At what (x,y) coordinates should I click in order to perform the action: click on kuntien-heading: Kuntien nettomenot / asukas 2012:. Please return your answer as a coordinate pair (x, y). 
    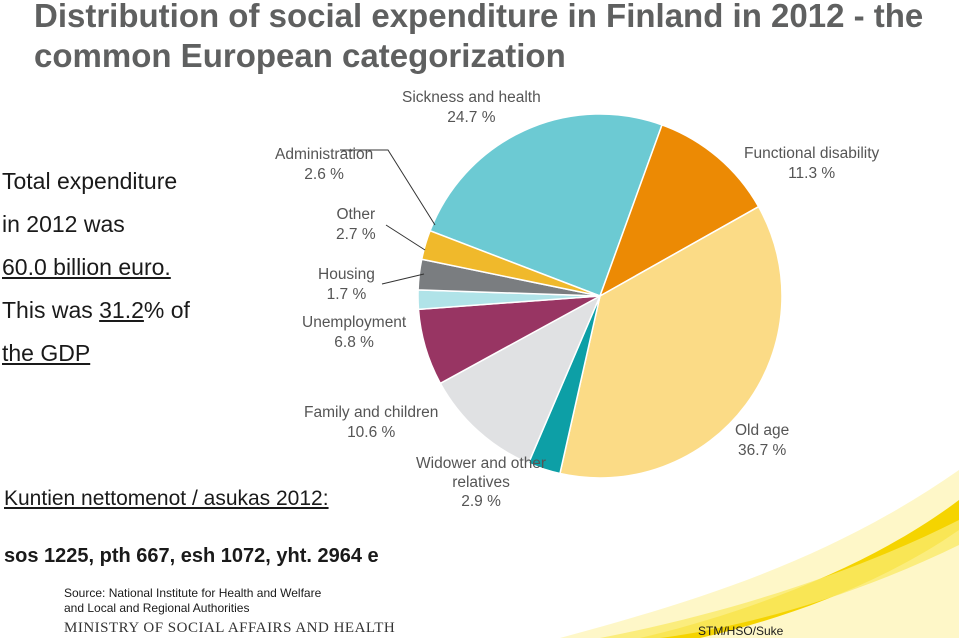
    Looking at the image, I should click on (166, 498).